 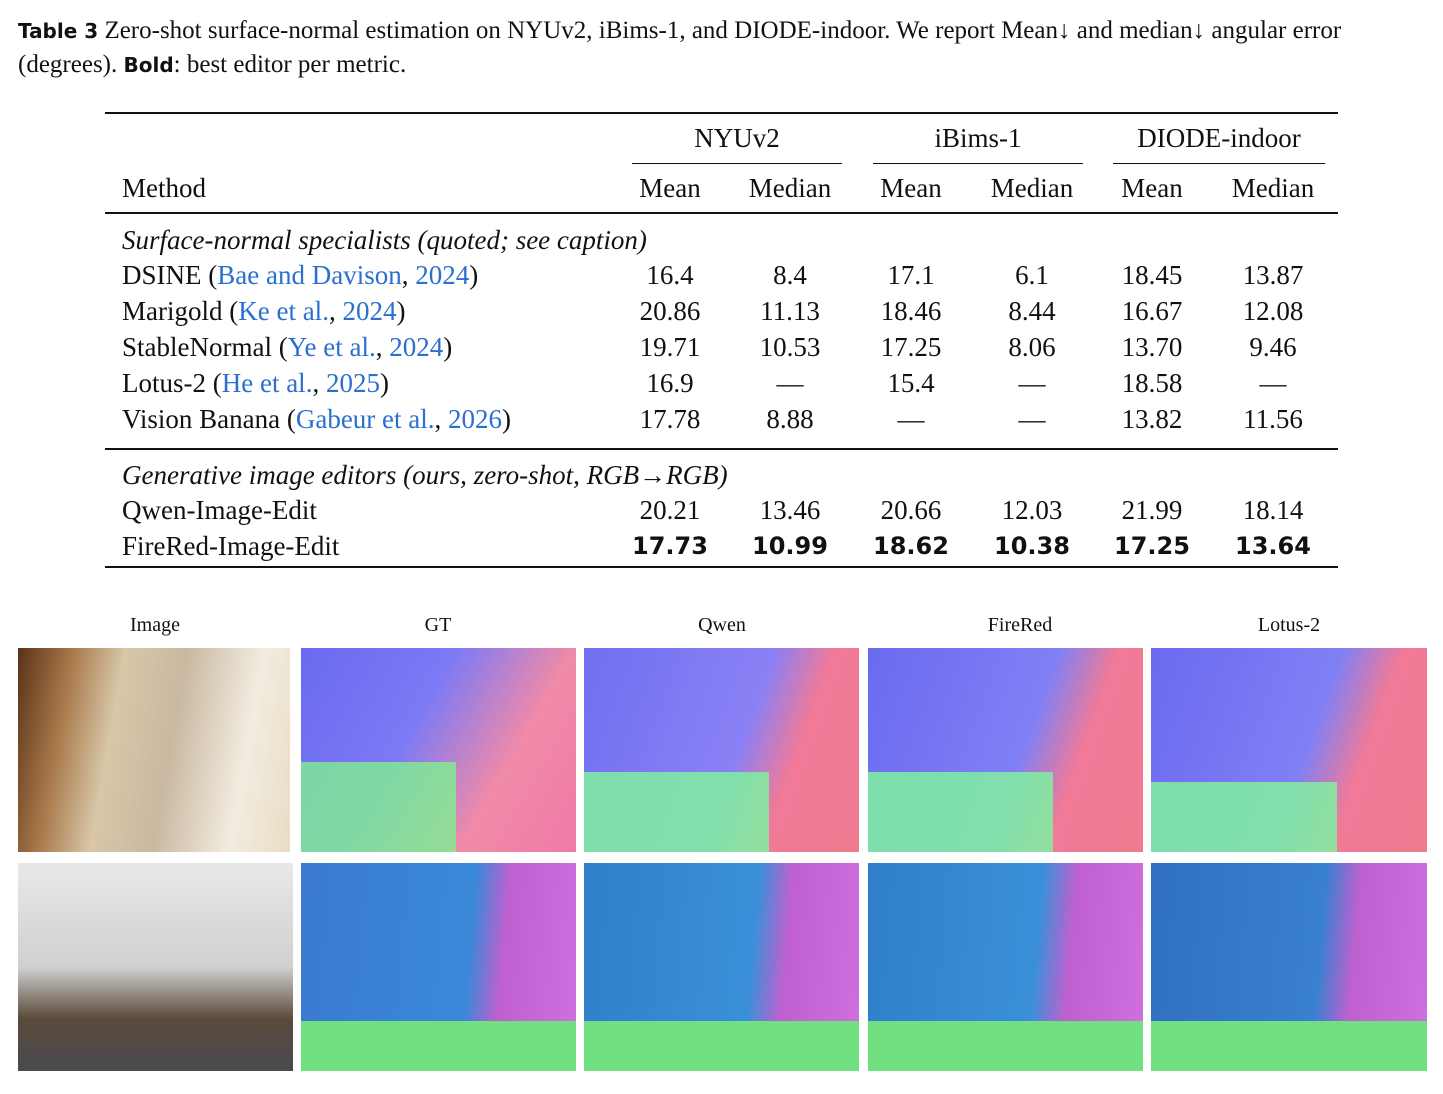 What do you see at coordinates (790, 347) in the screenshot?
I see `value-cell: 10.53` at bounding box center [790, 347].